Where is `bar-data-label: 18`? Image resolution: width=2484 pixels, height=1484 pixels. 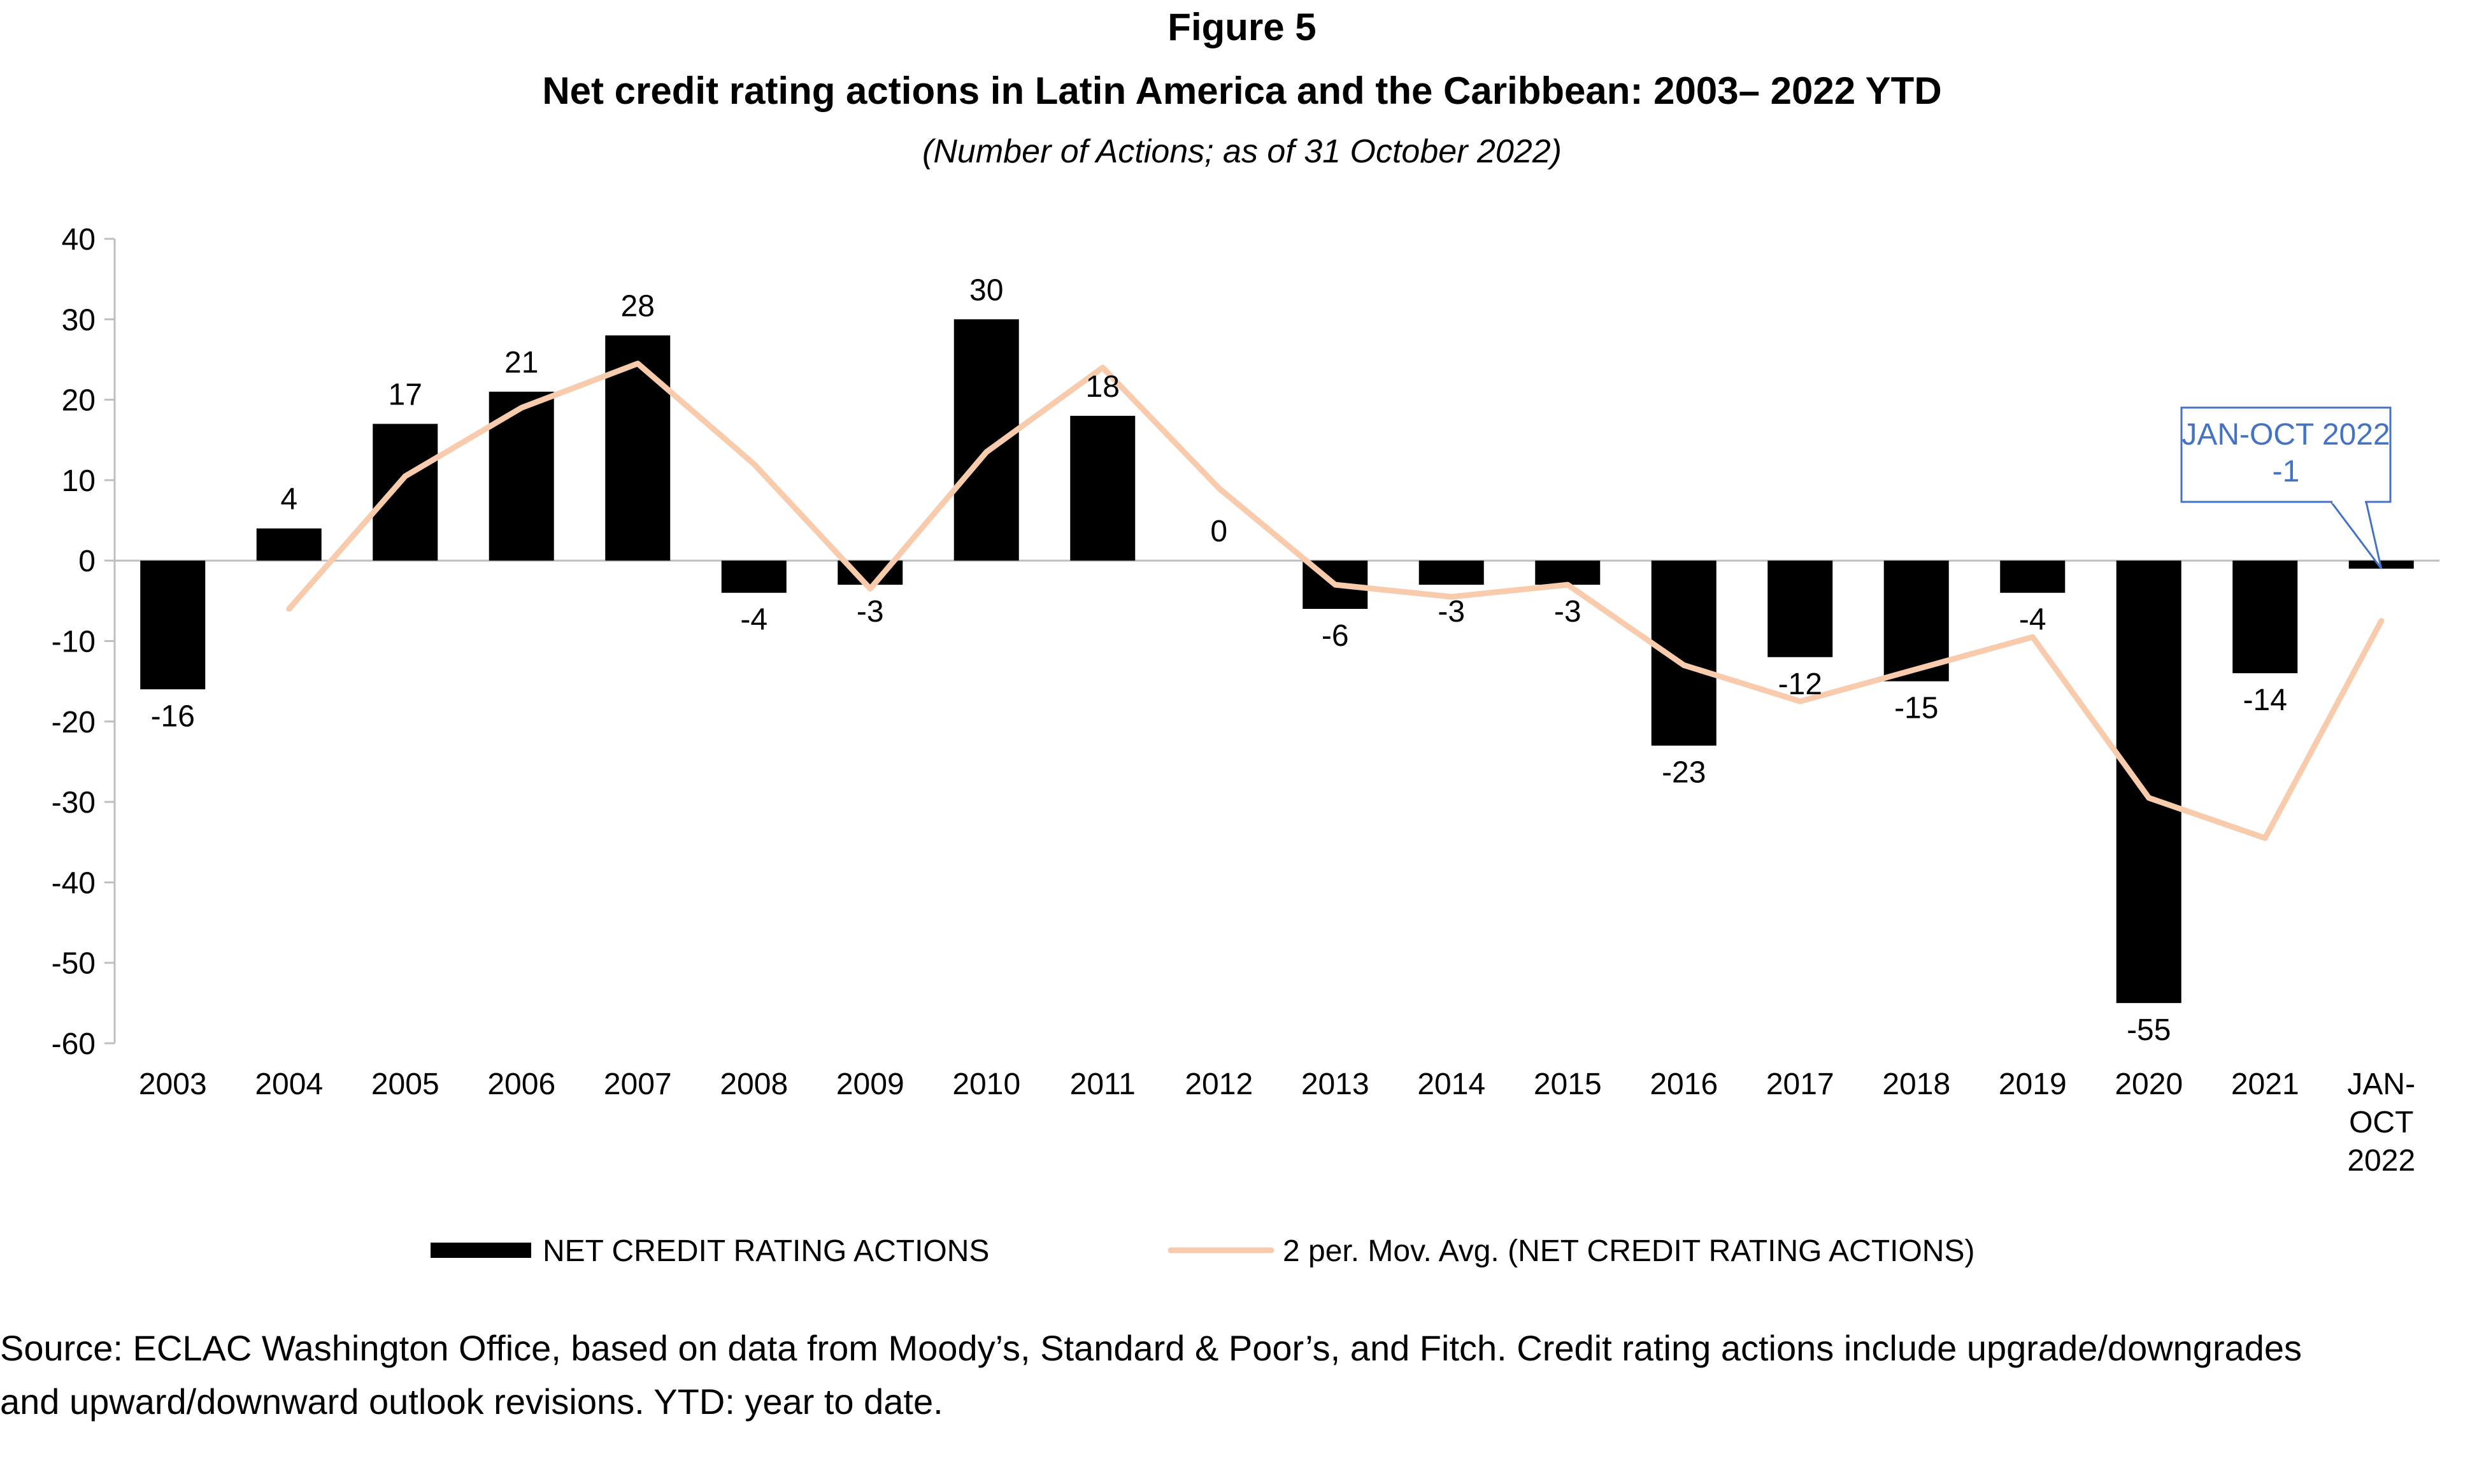
bar-data-label: 18 is located at coordinates (1103, 387).